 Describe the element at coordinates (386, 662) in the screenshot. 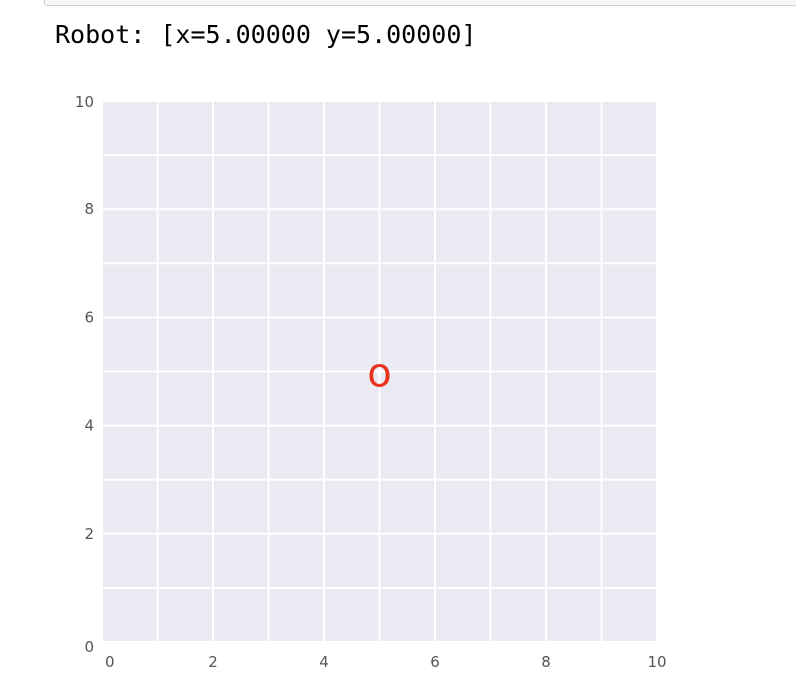

I see `x-axis-ticks: 0 2 4 6 8 10` at that location.